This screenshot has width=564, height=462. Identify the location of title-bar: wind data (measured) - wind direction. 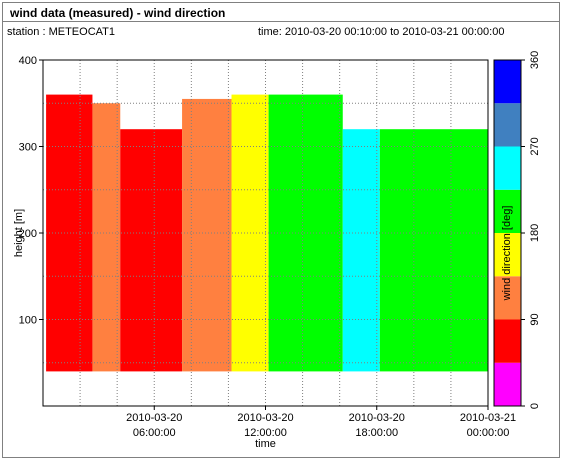
(281, 12).